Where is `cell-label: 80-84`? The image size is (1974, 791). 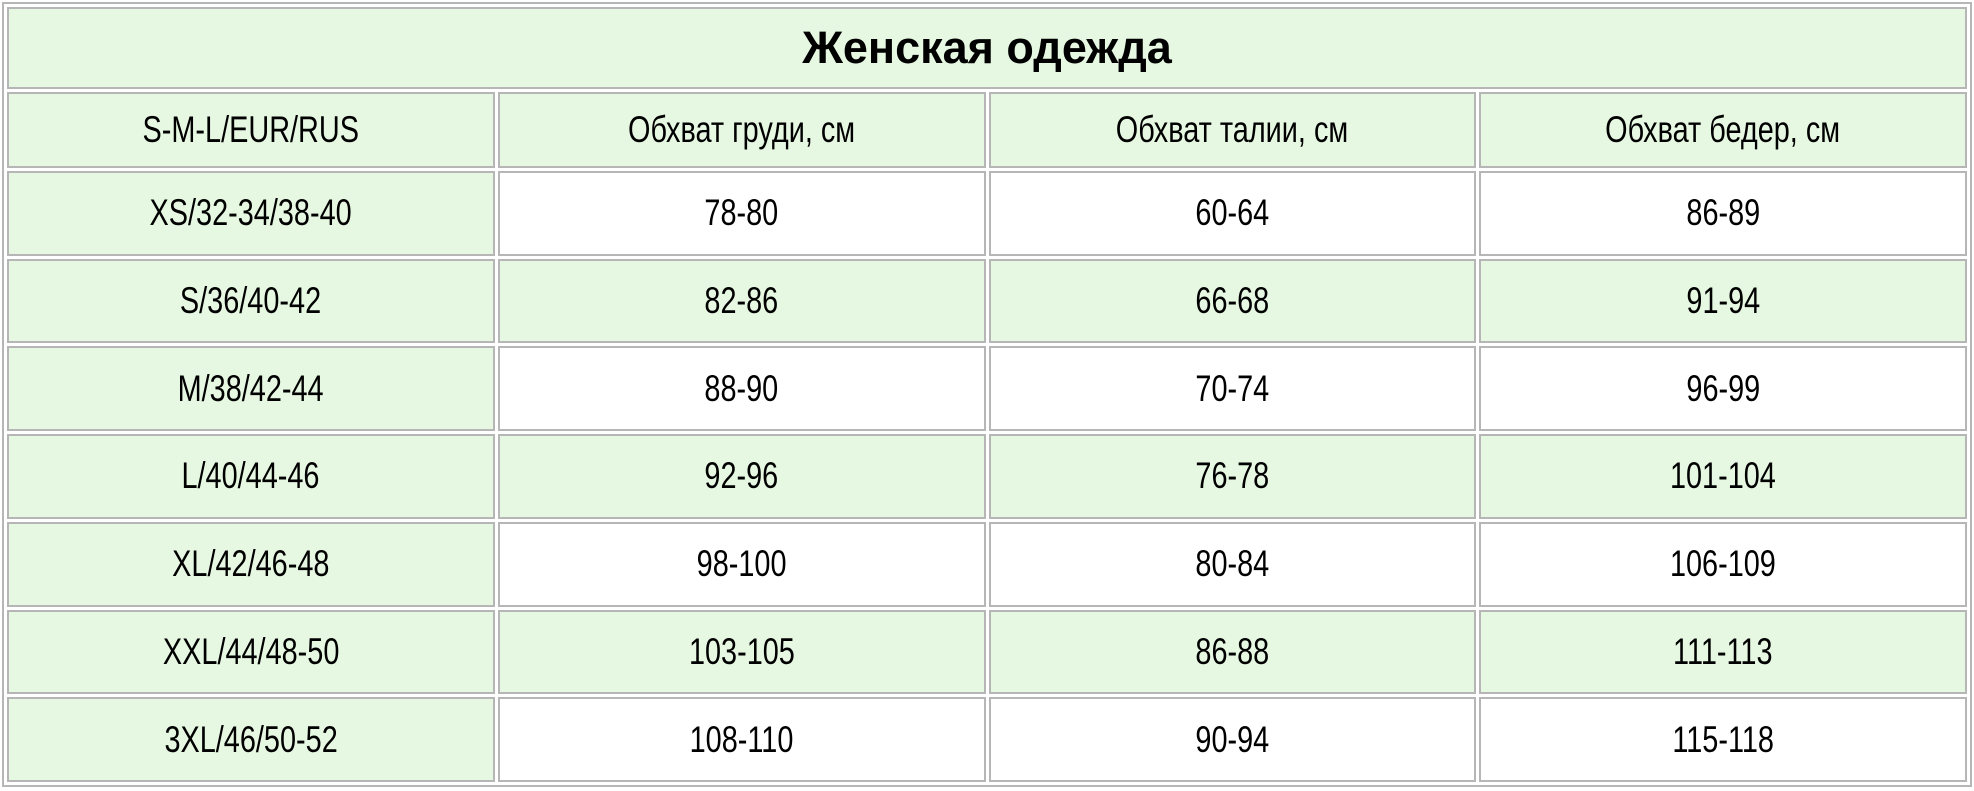
cell-label: 80-84 is located at coordinates (1232, 564).